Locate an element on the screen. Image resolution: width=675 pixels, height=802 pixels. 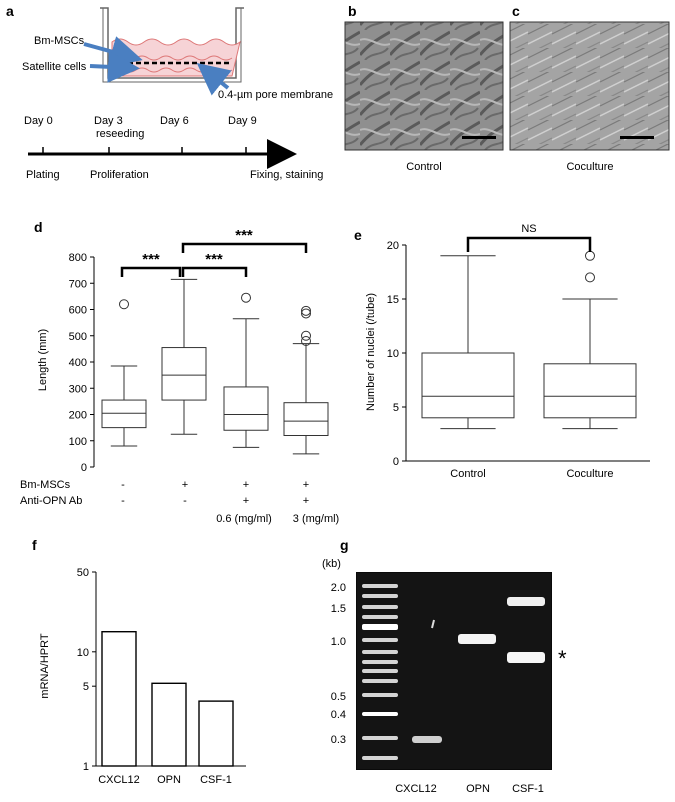
stage-label: Plating is located at coordinates (43, 175).